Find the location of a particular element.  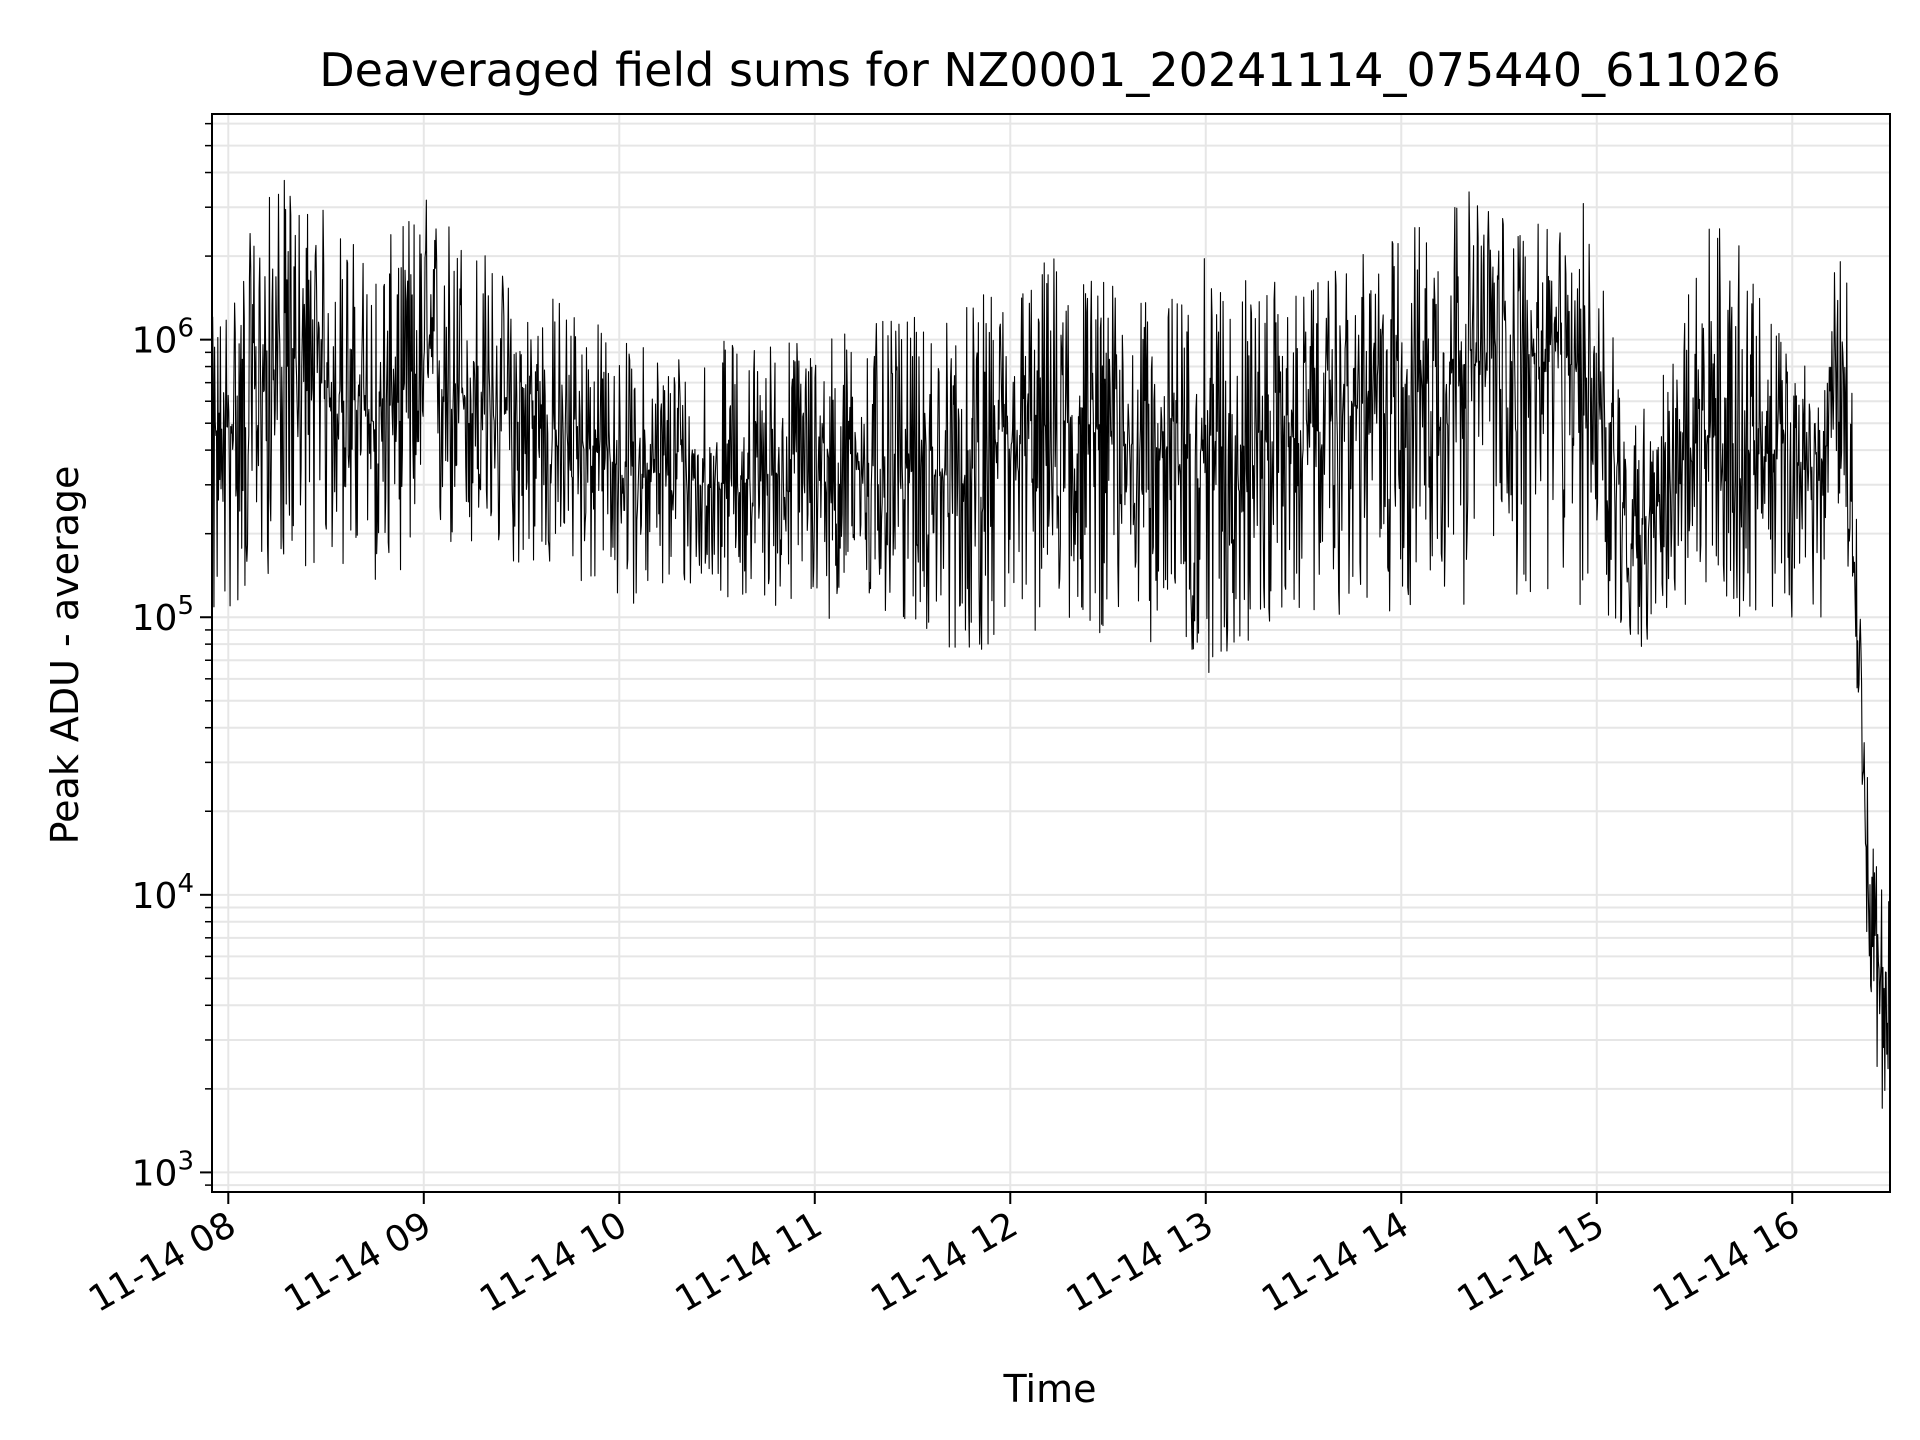

x-axis-label: Time is located at coordinates (1050, 1389).